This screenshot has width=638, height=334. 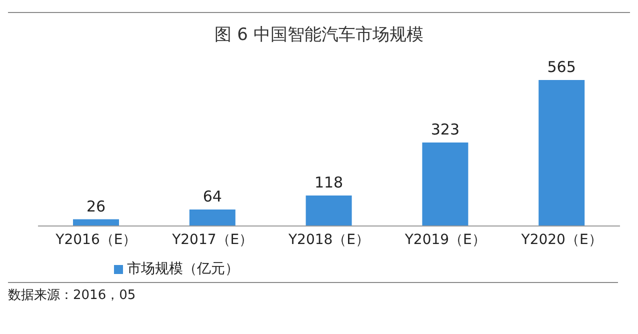 What do you see at coordinates (329, 183) in the screenshot?
I see `data-label: 118` at bounding box center [329, 183].